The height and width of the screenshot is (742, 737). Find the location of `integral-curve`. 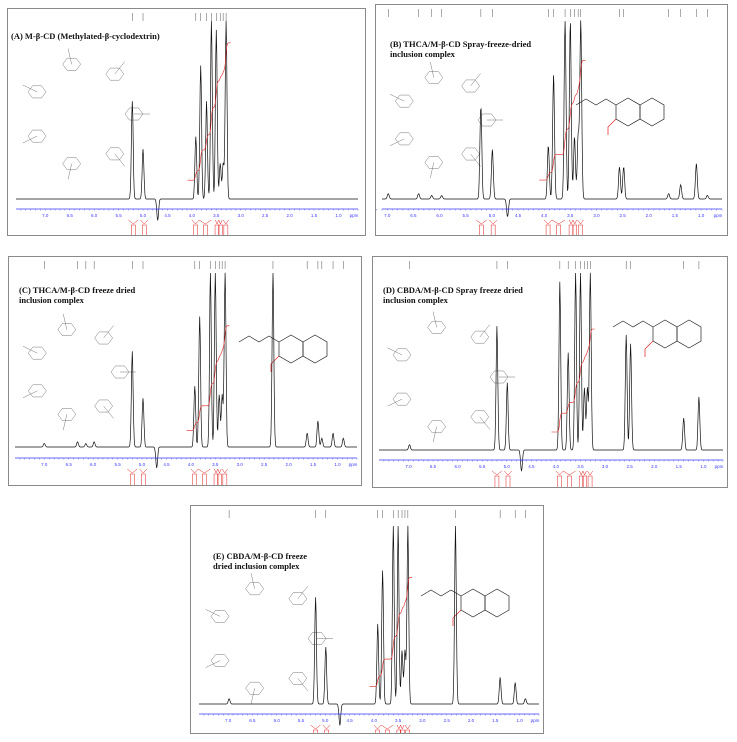

integral-curve is located at coordinates (209, 111).